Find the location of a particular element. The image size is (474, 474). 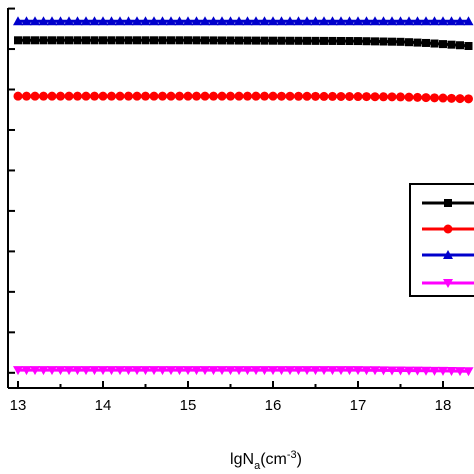

x-axis-title-main: lgN is located at coordinates (242, 459).